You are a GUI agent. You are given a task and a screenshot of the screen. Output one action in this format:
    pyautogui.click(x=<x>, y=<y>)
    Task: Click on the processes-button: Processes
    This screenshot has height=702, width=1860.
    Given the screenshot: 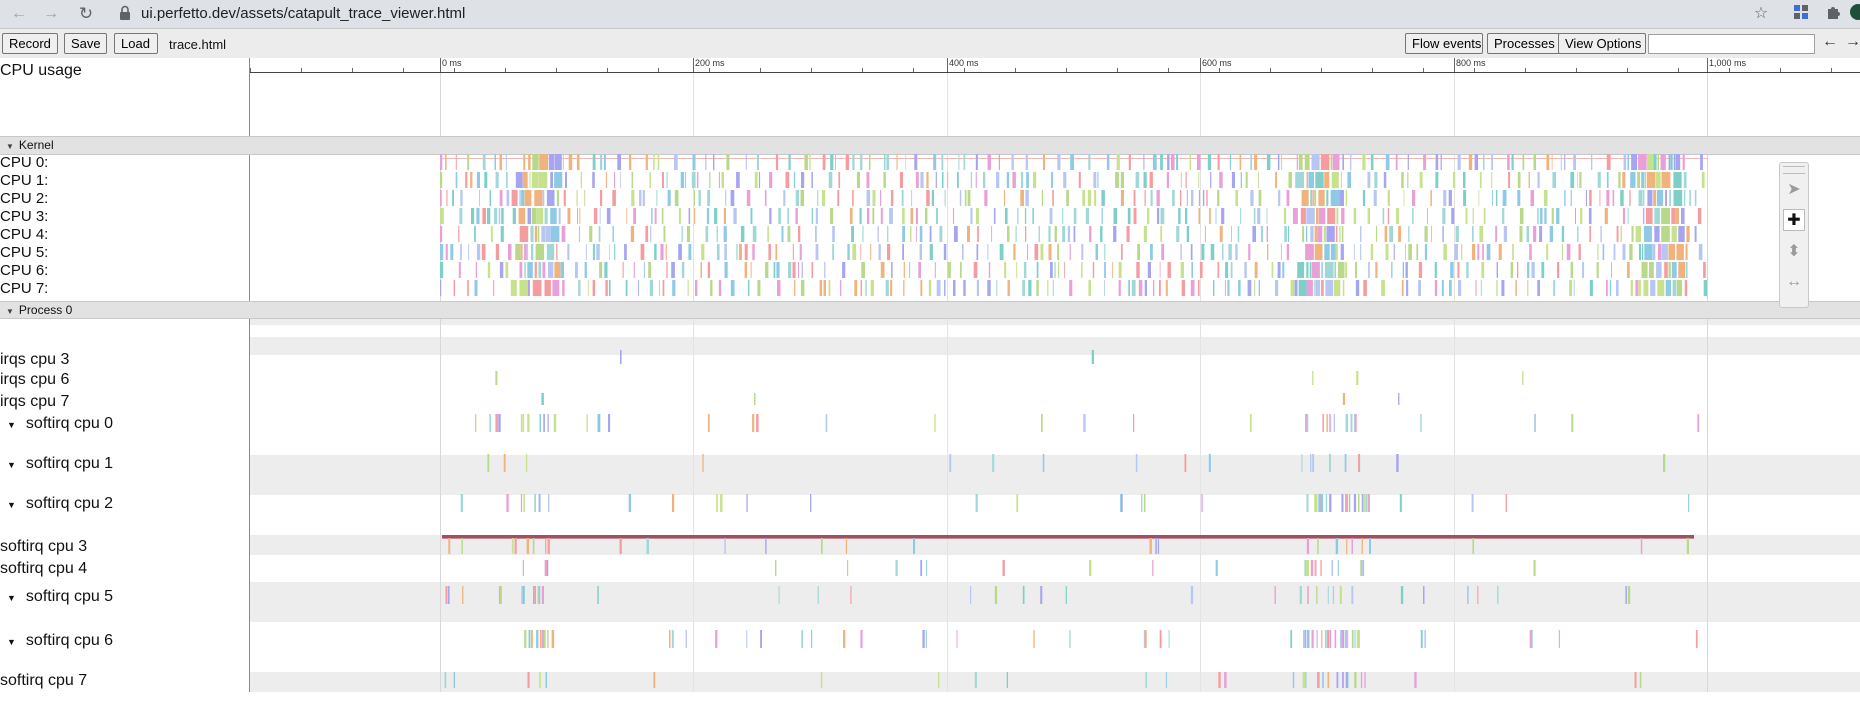 What is the action you would take?
    pyautogui.click(x=1524, y=43)
    